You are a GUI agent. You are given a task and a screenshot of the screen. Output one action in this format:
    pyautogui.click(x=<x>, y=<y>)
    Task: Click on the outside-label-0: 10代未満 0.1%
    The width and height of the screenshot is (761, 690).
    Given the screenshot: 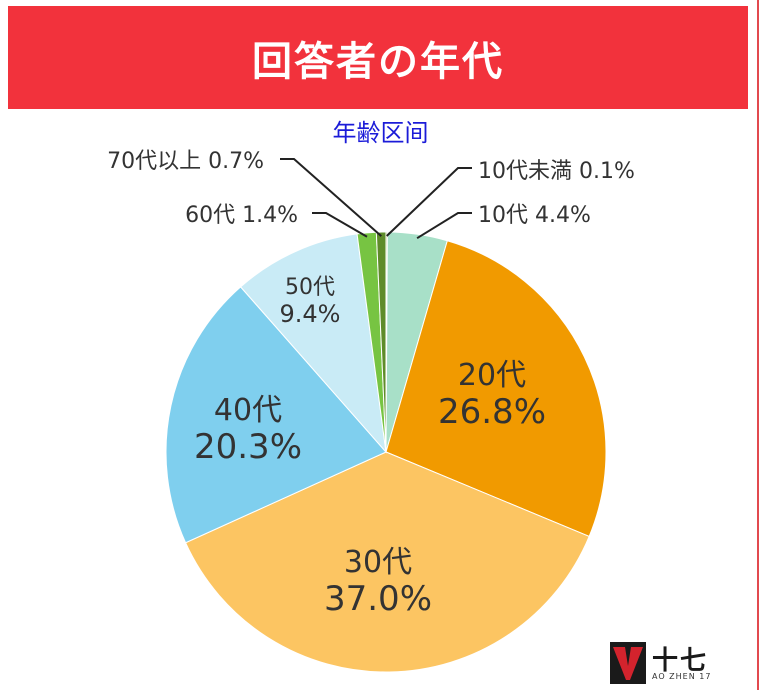 What is the action you would take?
    pyautogui.click(x=556, y=171)
    